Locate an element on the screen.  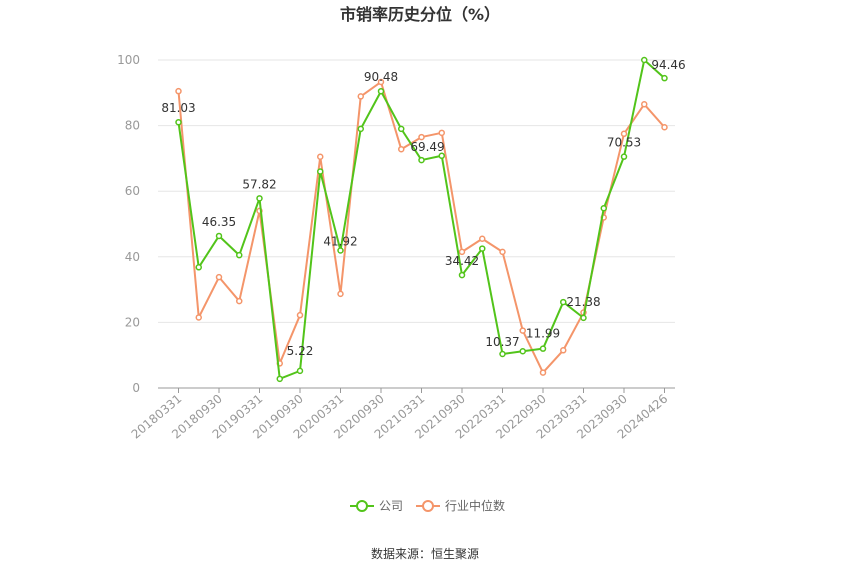
legend-item-1: 行业中位数 is located at coordinates (460, 505).